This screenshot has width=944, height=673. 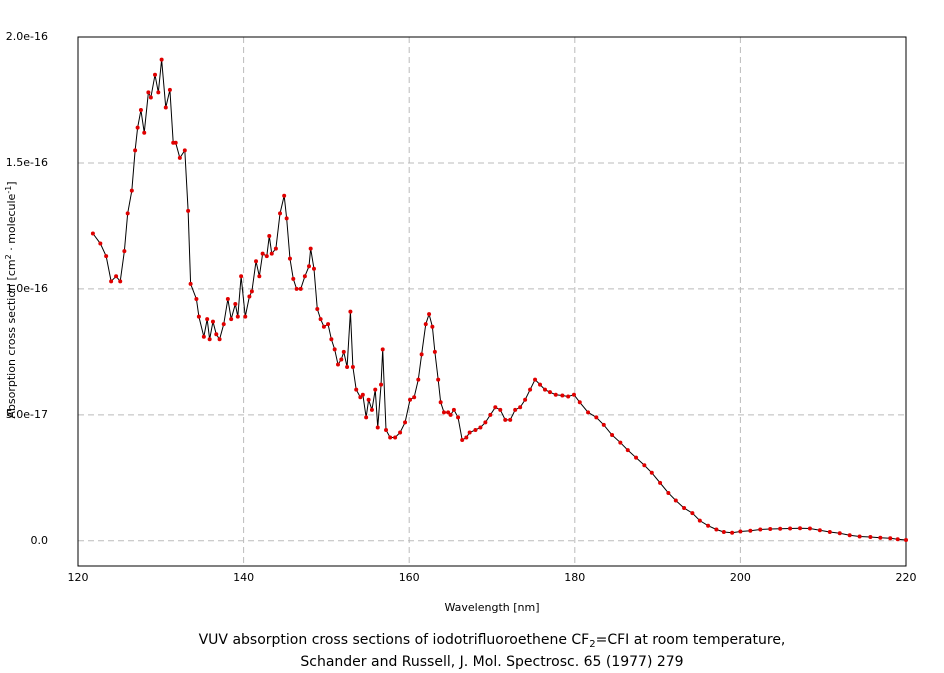 What do you see at coordinates (27, 36) in the screenshot?
I see `y-tick-label: 2.0e-16` at bounding box center [27, 36].